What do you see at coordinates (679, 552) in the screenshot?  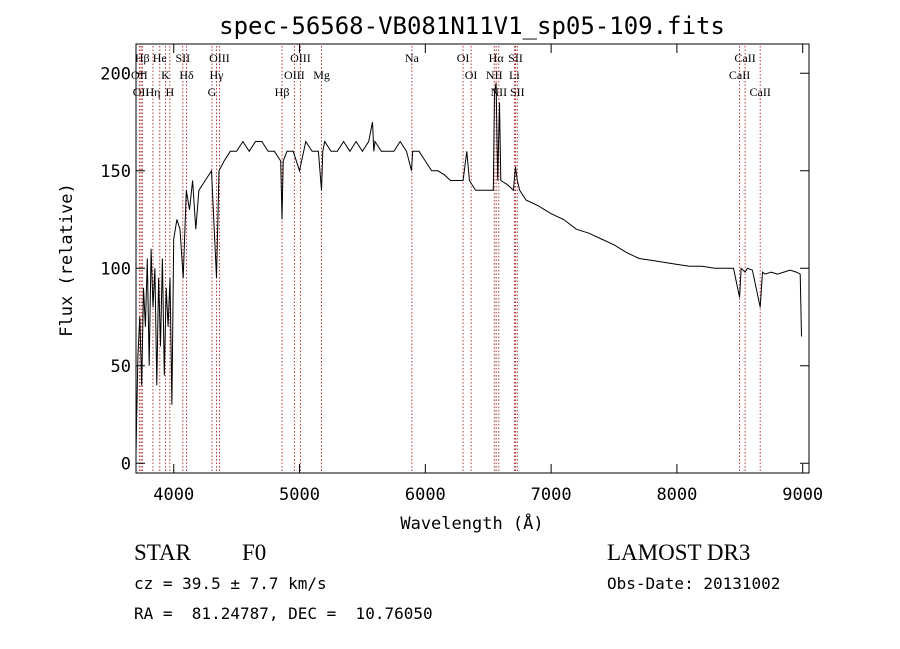 I see `survey-label: LAMOST DR3` at bounding box center [679, 552].